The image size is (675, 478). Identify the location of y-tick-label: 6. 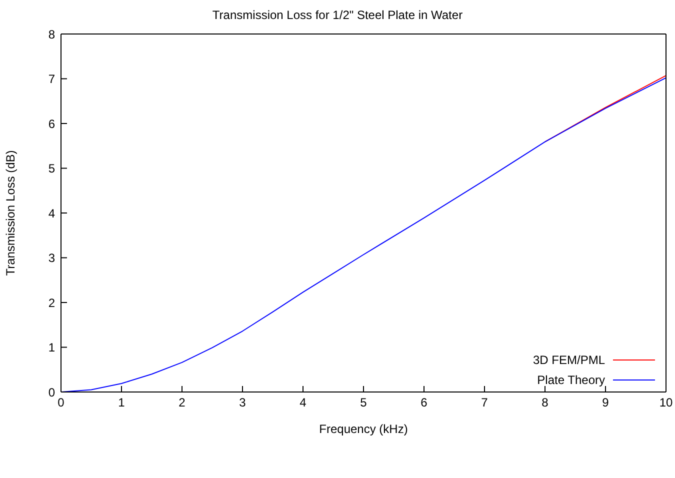
(52, 123).